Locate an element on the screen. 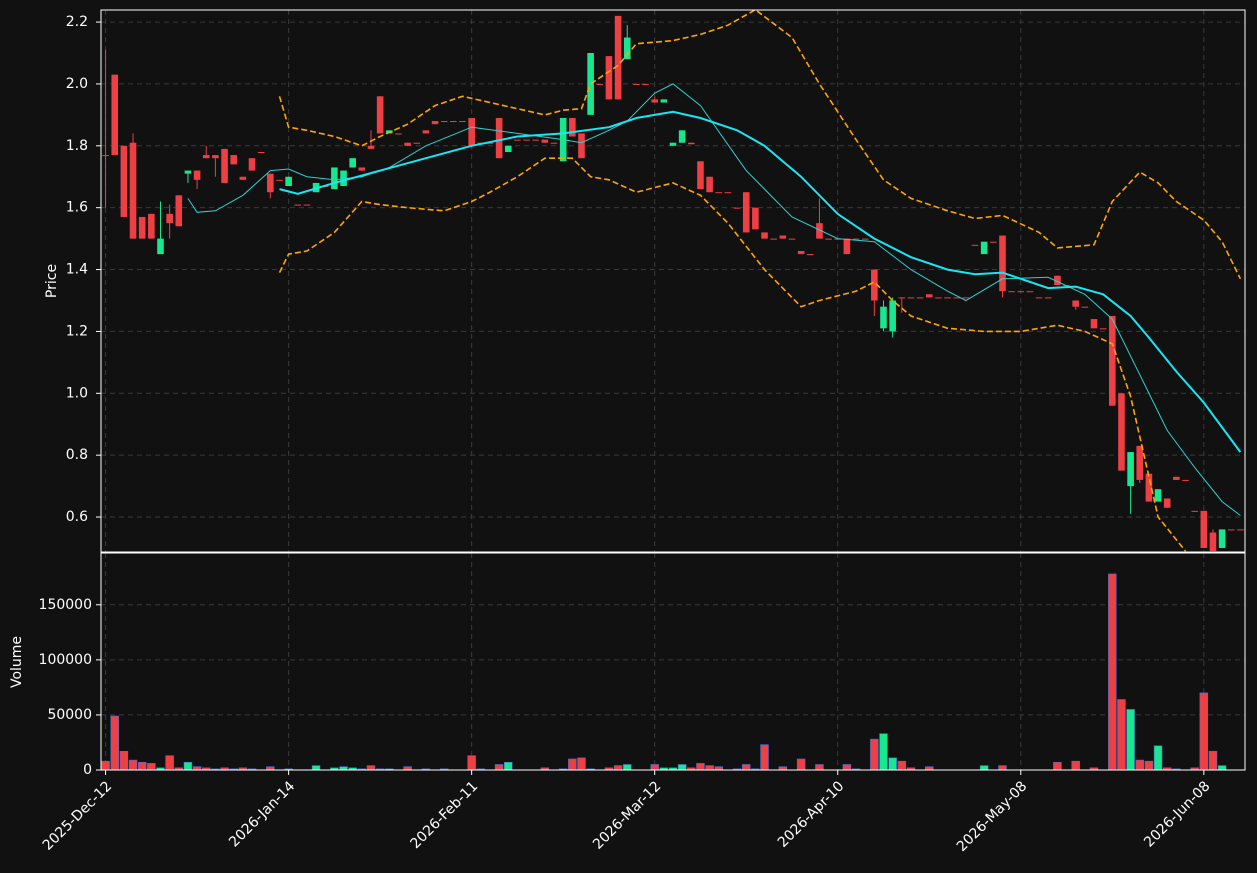 This screenshot has width=1257, height=873. y-tick-label: 2.0 is located at coordinates (77, 84).